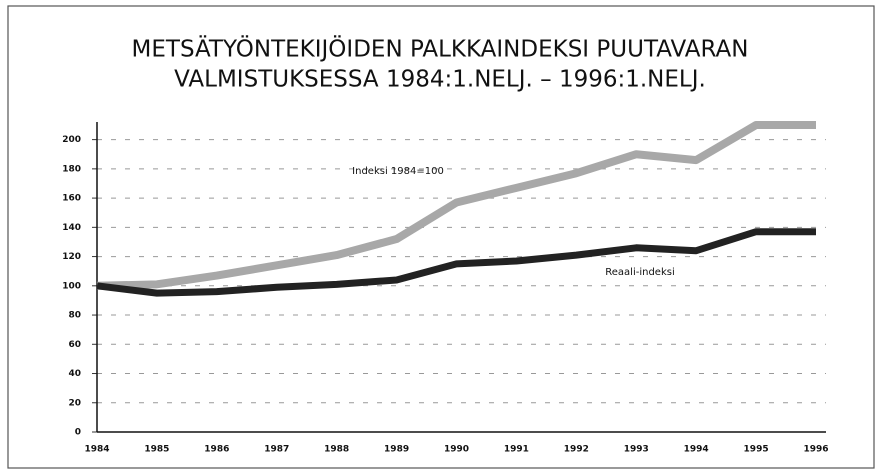 The image size is (881, 476). I want to click on x-tick-label: 1986, so click(216, 450).